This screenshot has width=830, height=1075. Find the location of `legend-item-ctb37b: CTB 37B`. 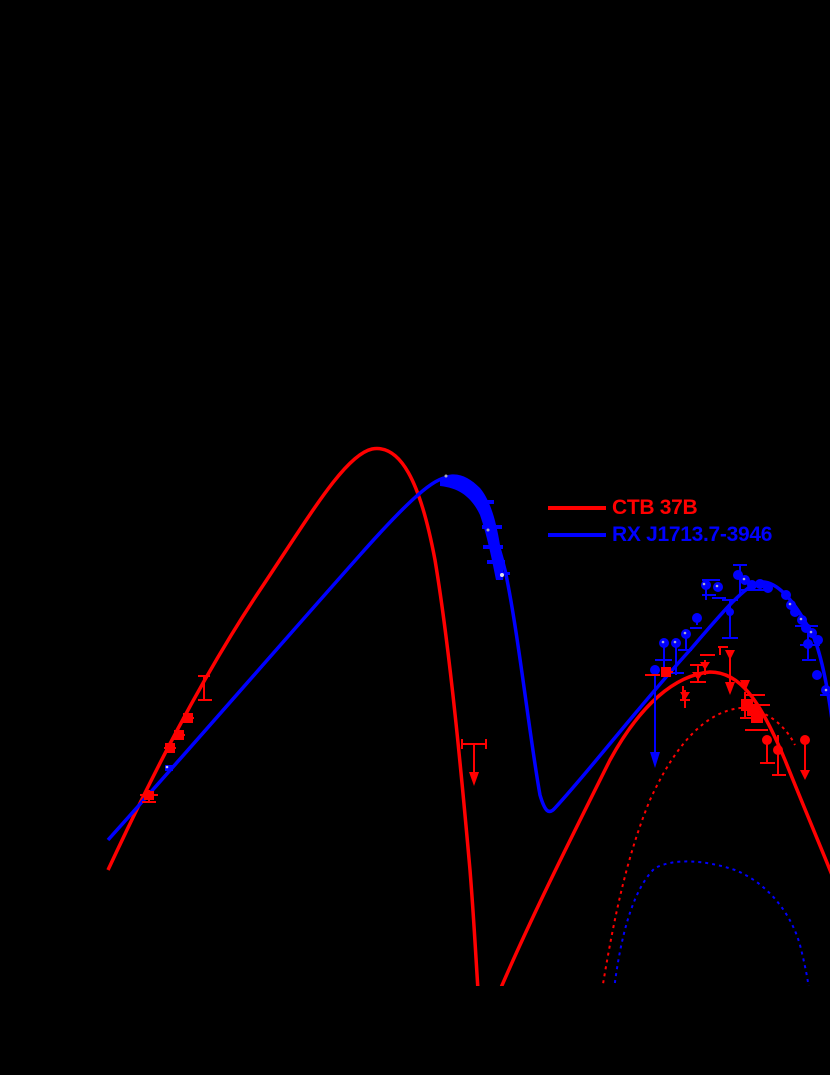

legend-item-ctb37b: CTB 37B is located at coordinates (660, 507).